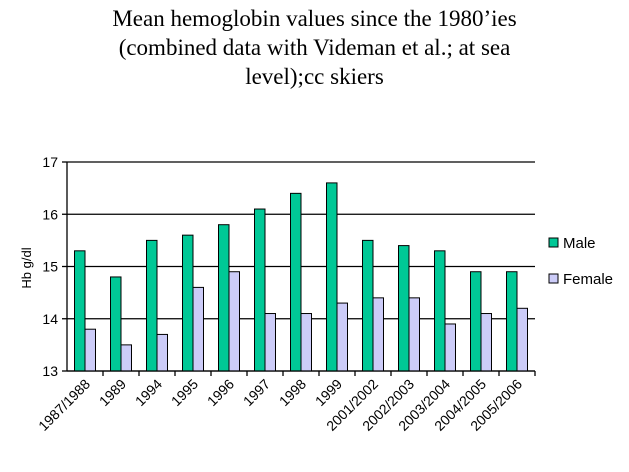 The height and width of the screenshot is (472, 629). I want to click on legend-swatch-female, so click(553, 278).